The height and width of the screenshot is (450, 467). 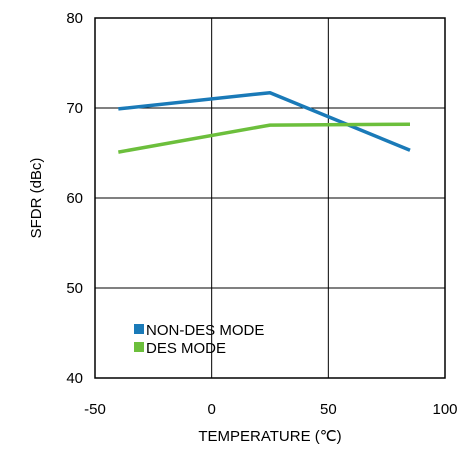 I want to click on y-tick-label: 40, so click(x=74, y=378).